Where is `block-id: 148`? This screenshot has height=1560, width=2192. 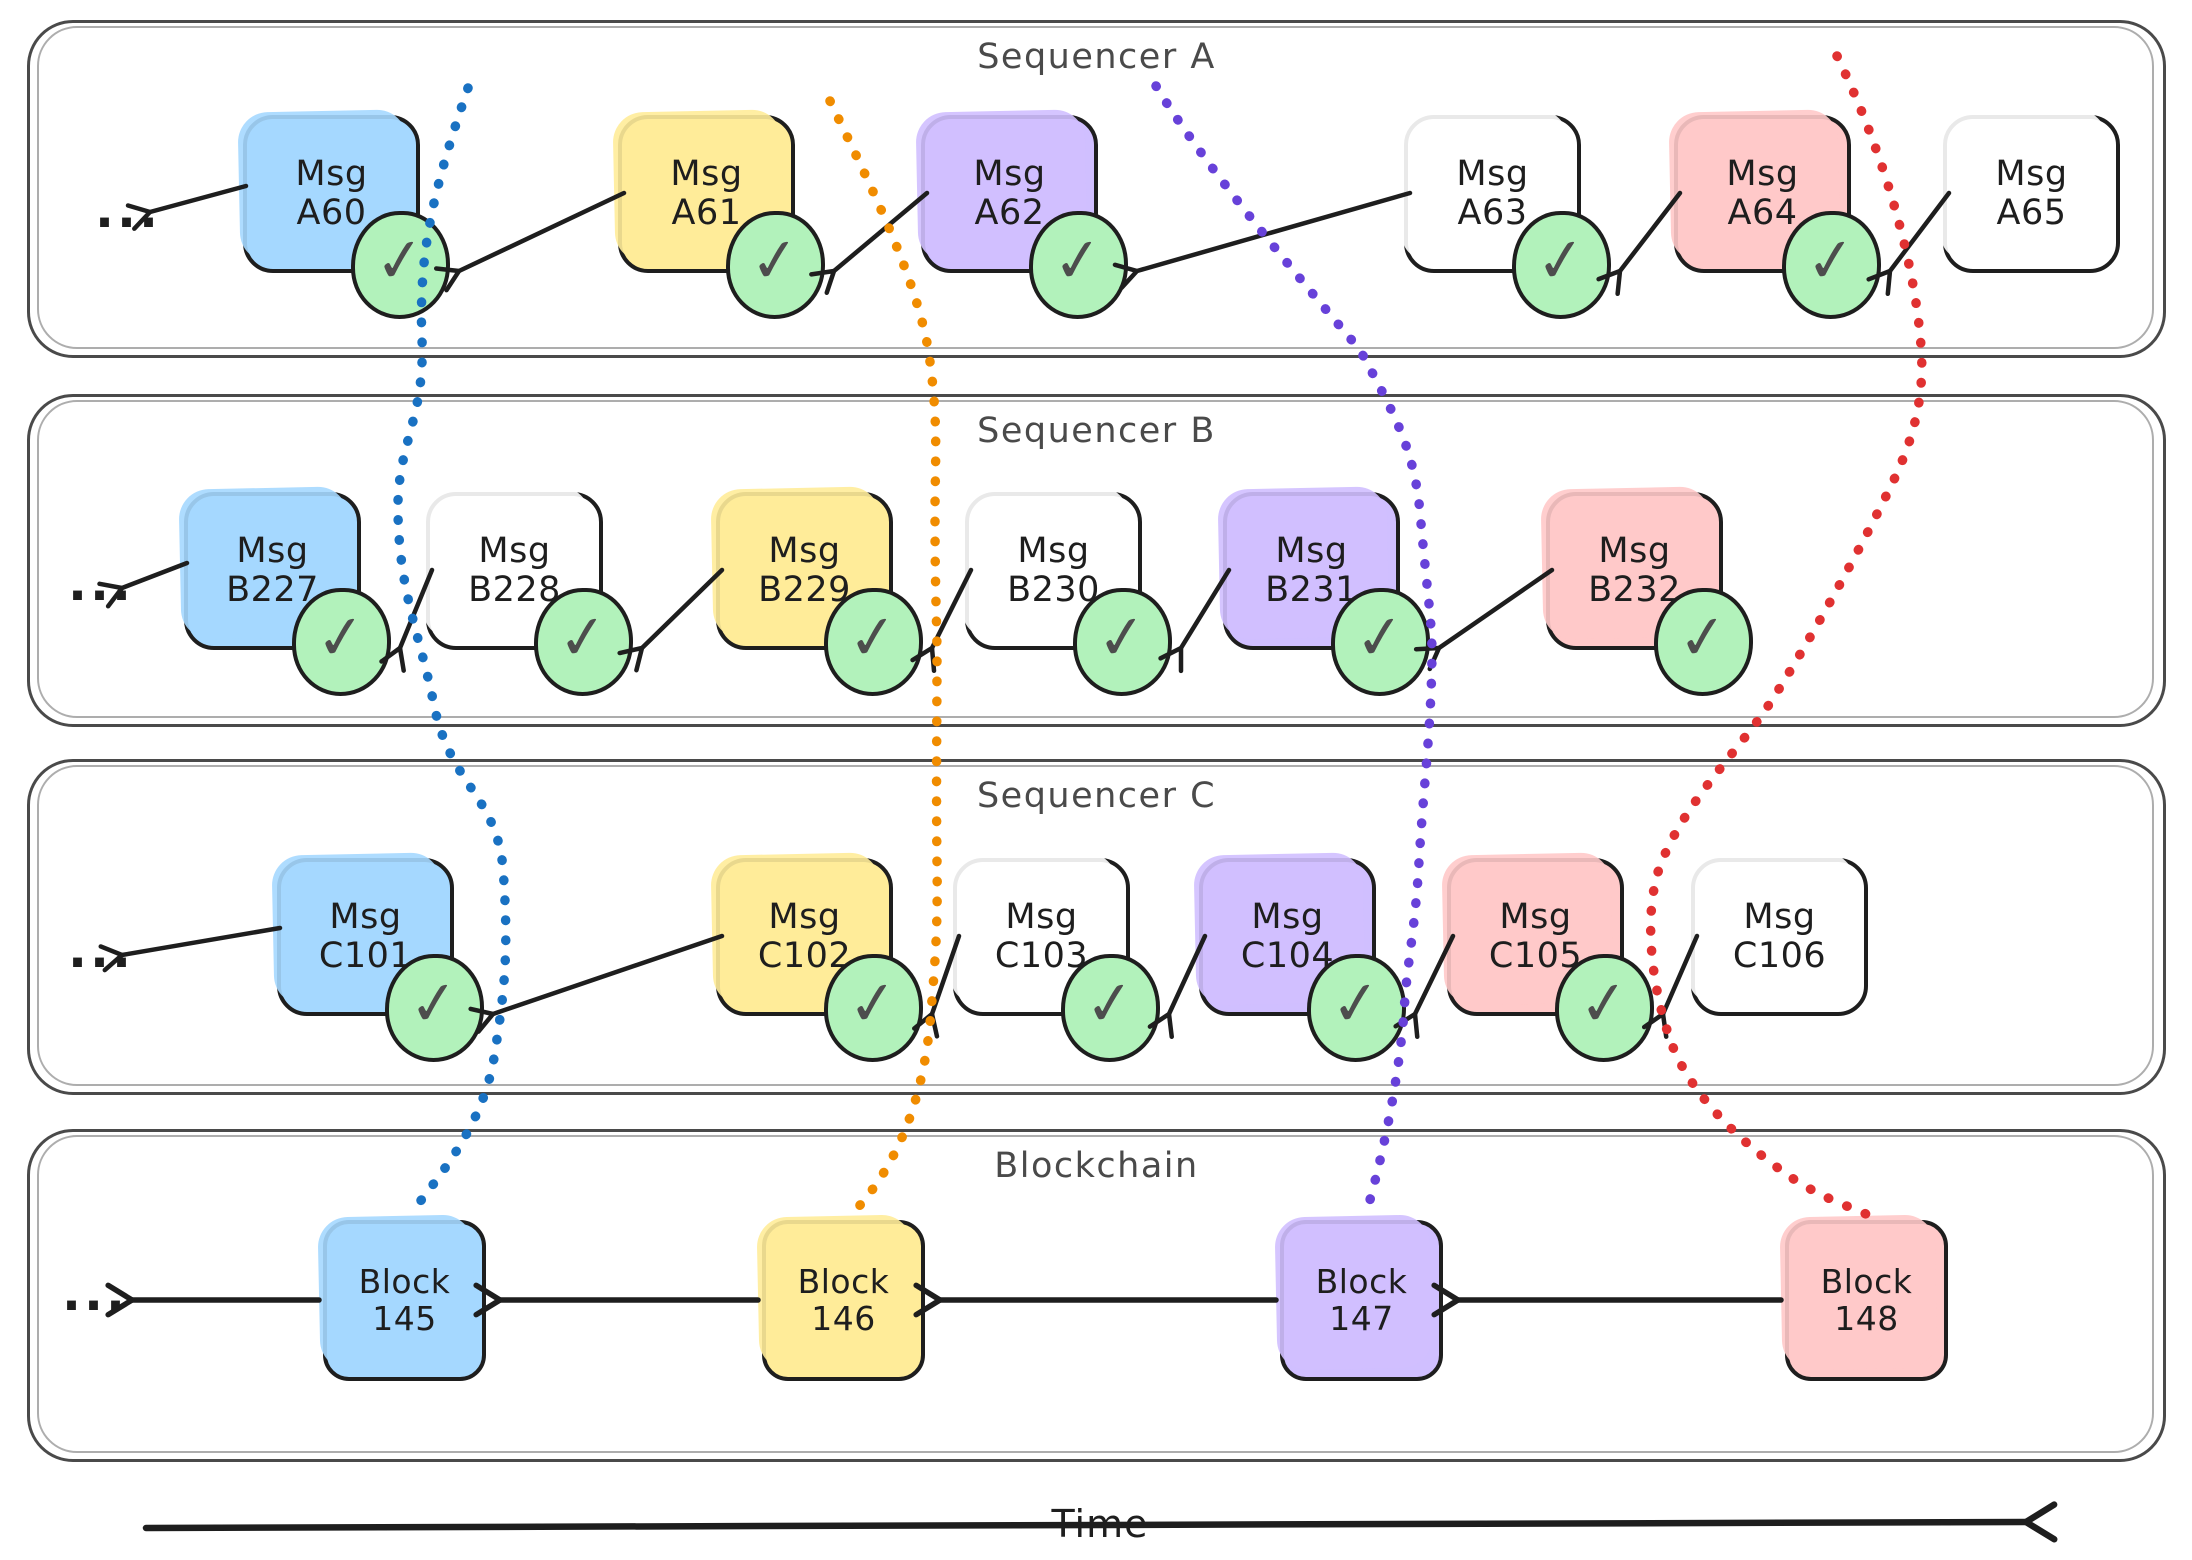
block-id: 148 is located at coordinates (1866, 1318).